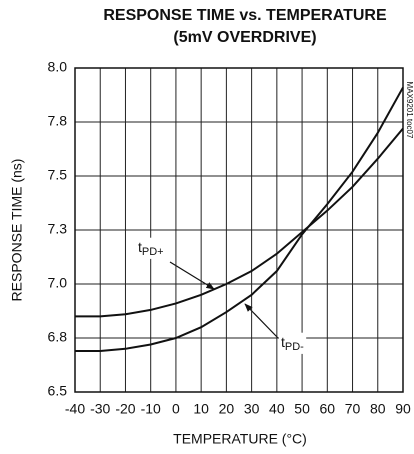 The image size is (414, 454). I want to click on y-tick-label: 8.0, so click(58, 67).